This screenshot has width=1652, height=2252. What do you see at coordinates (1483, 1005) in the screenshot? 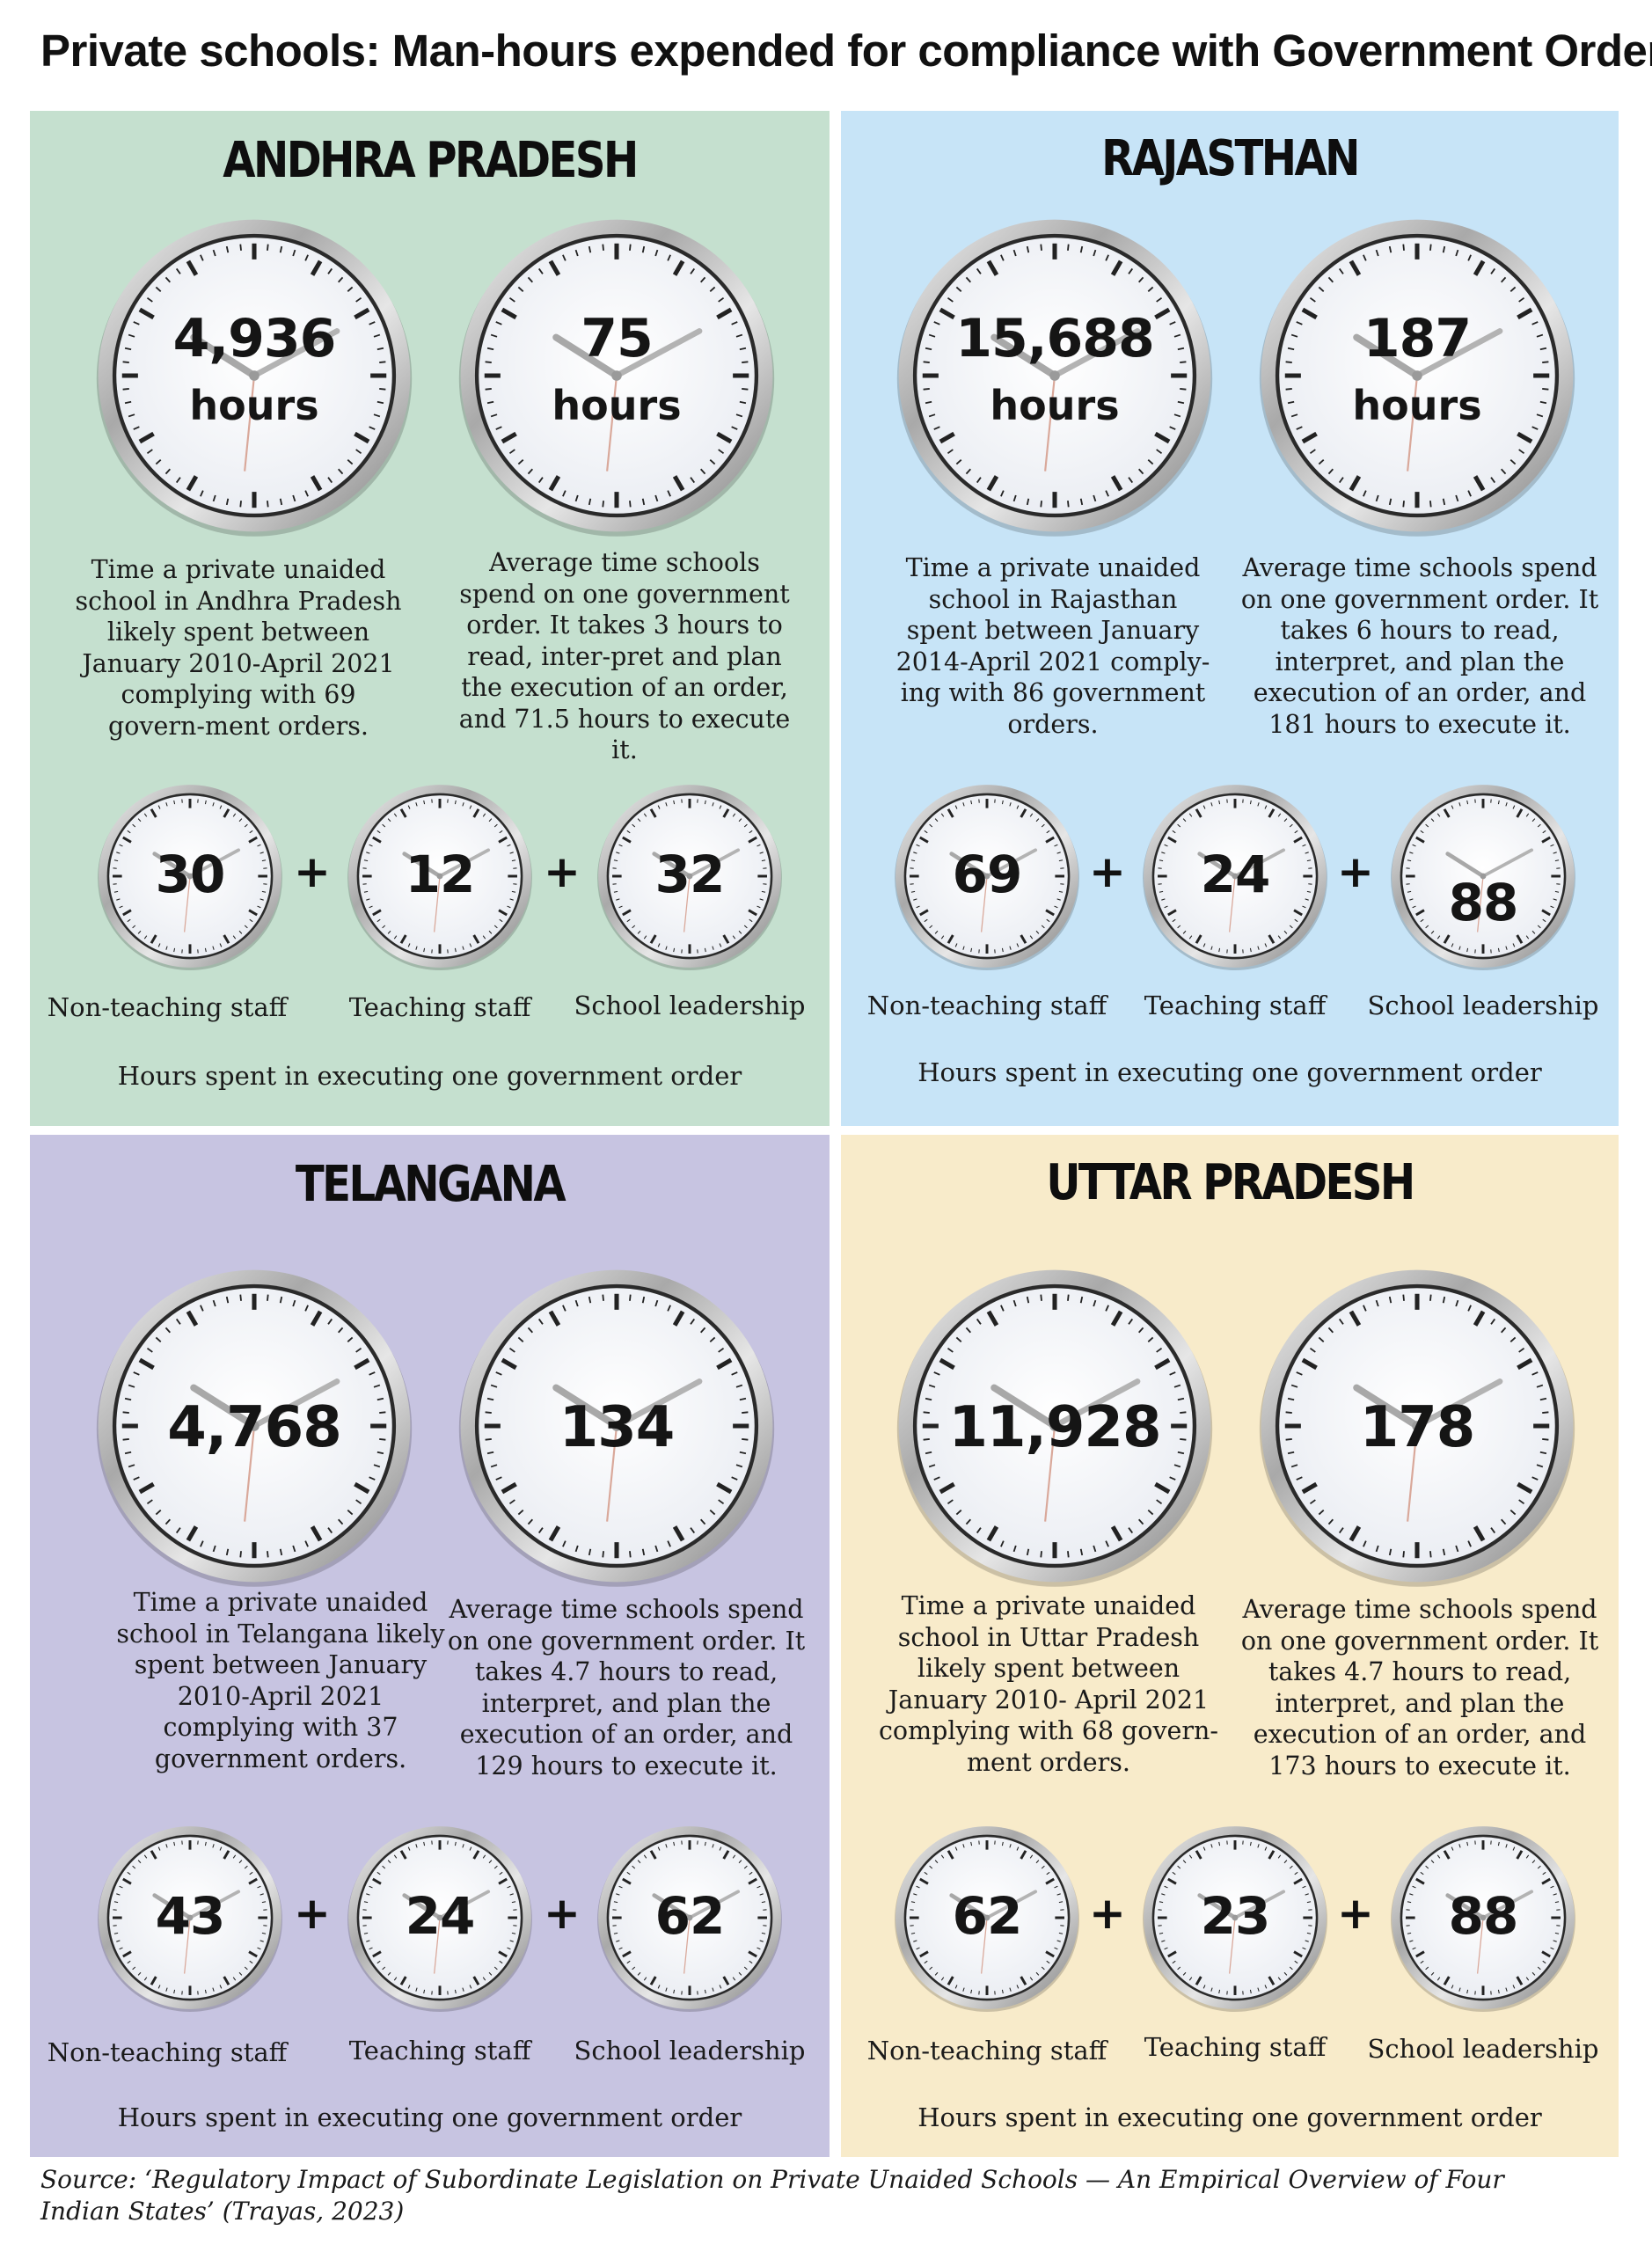
I see `school-leadership-label: School leadership` at bounding box center [1483, 1005].